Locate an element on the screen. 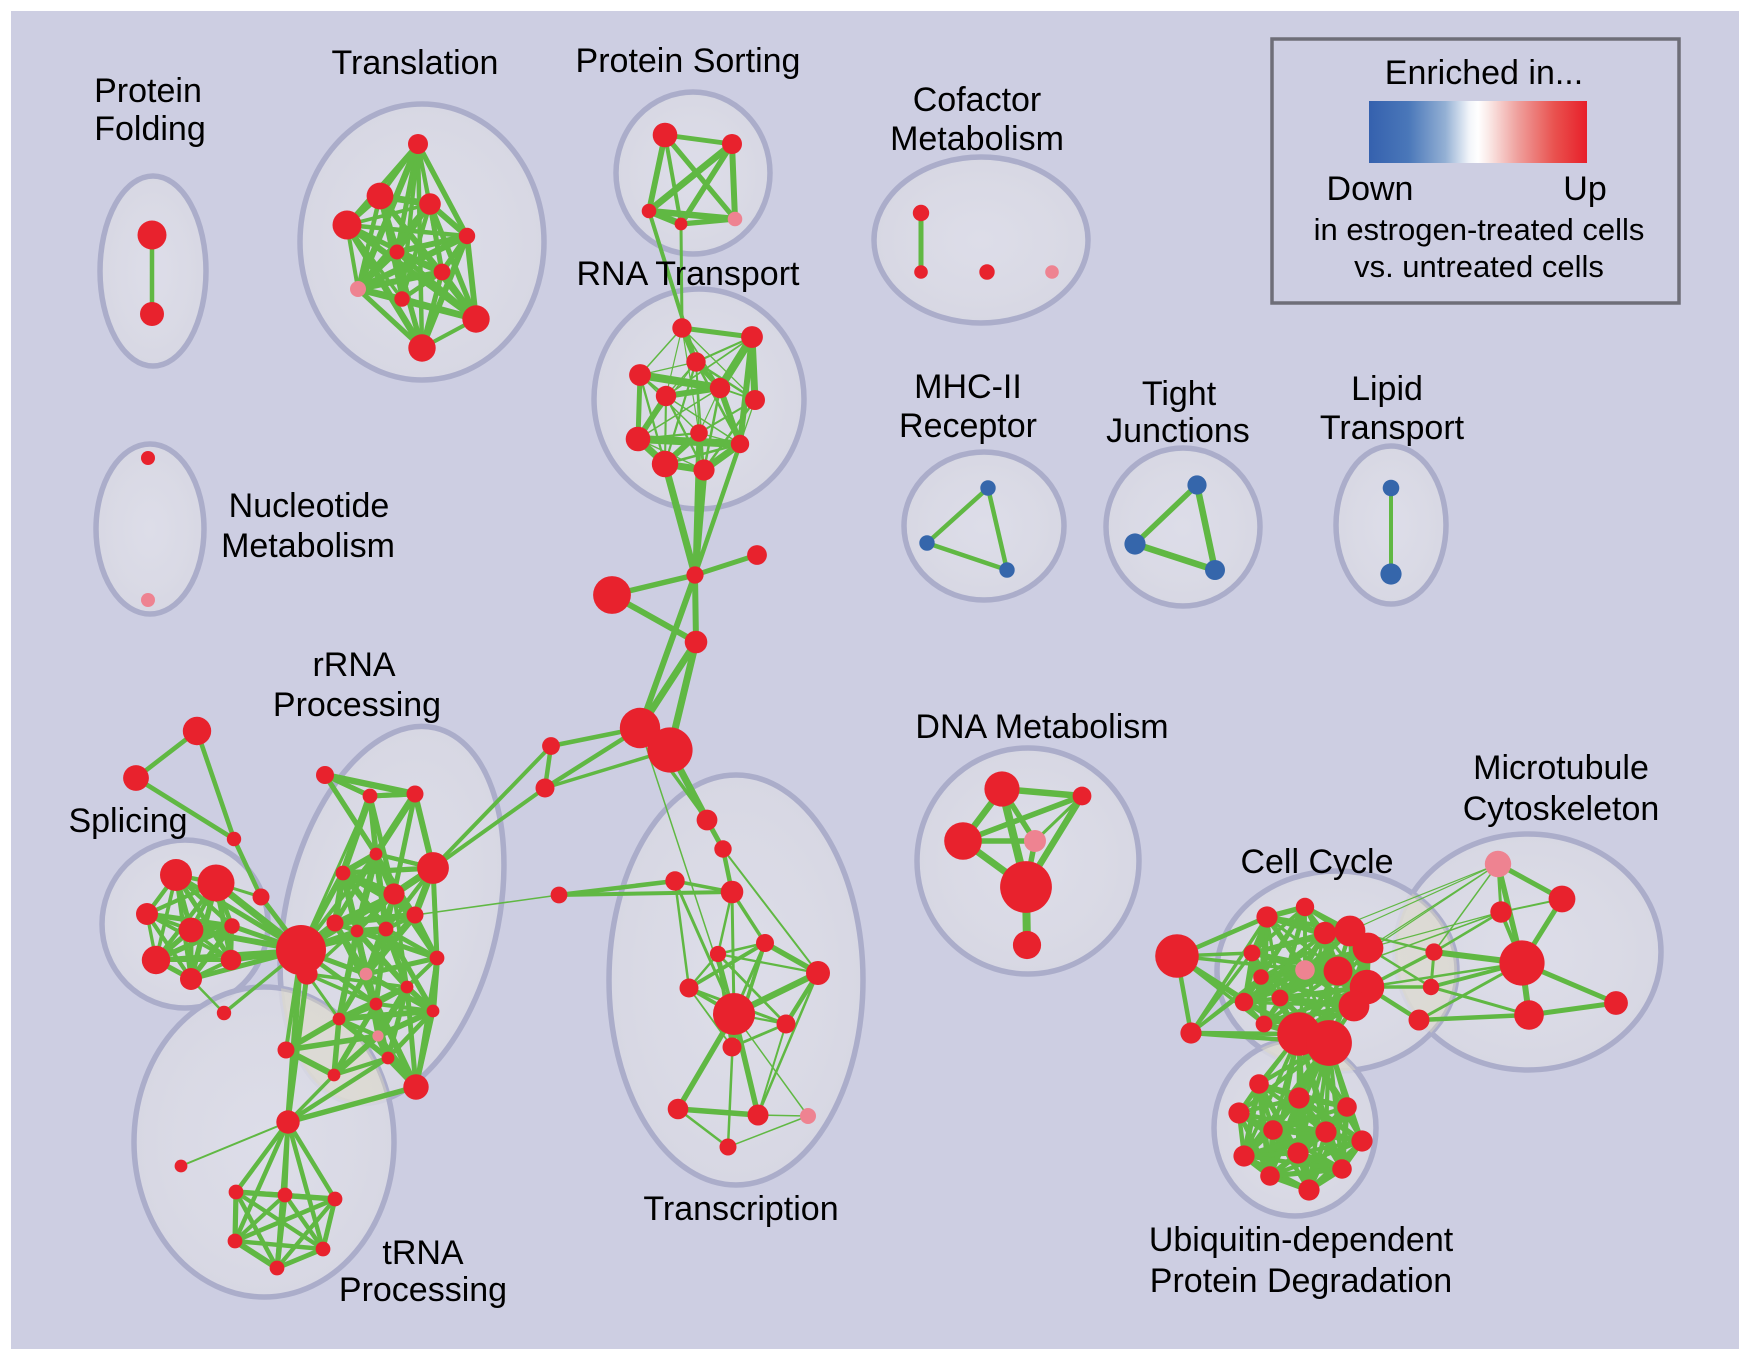 The image size is (1750, 1360). svg-text: Transcription is located at coordinates (740, 1209).